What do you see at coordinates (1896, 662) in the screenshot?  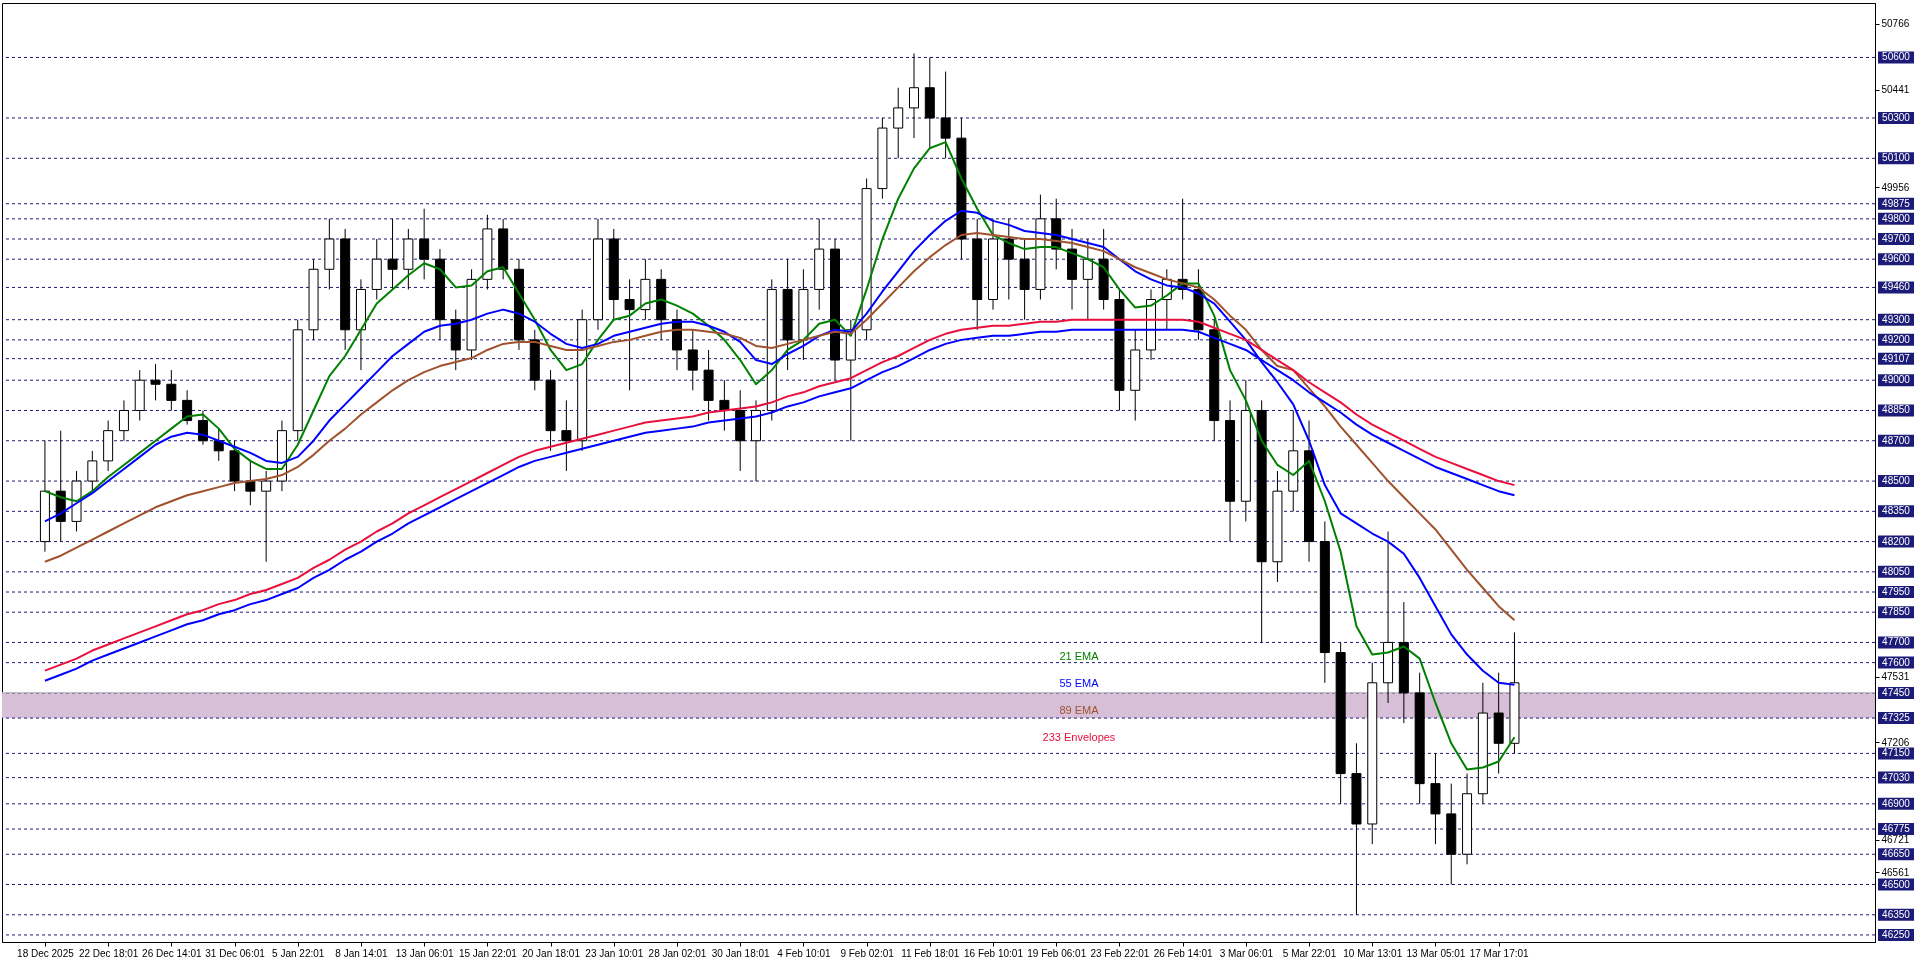 I see `ref-line-label: 47600` at bounding box center [1896, 662].